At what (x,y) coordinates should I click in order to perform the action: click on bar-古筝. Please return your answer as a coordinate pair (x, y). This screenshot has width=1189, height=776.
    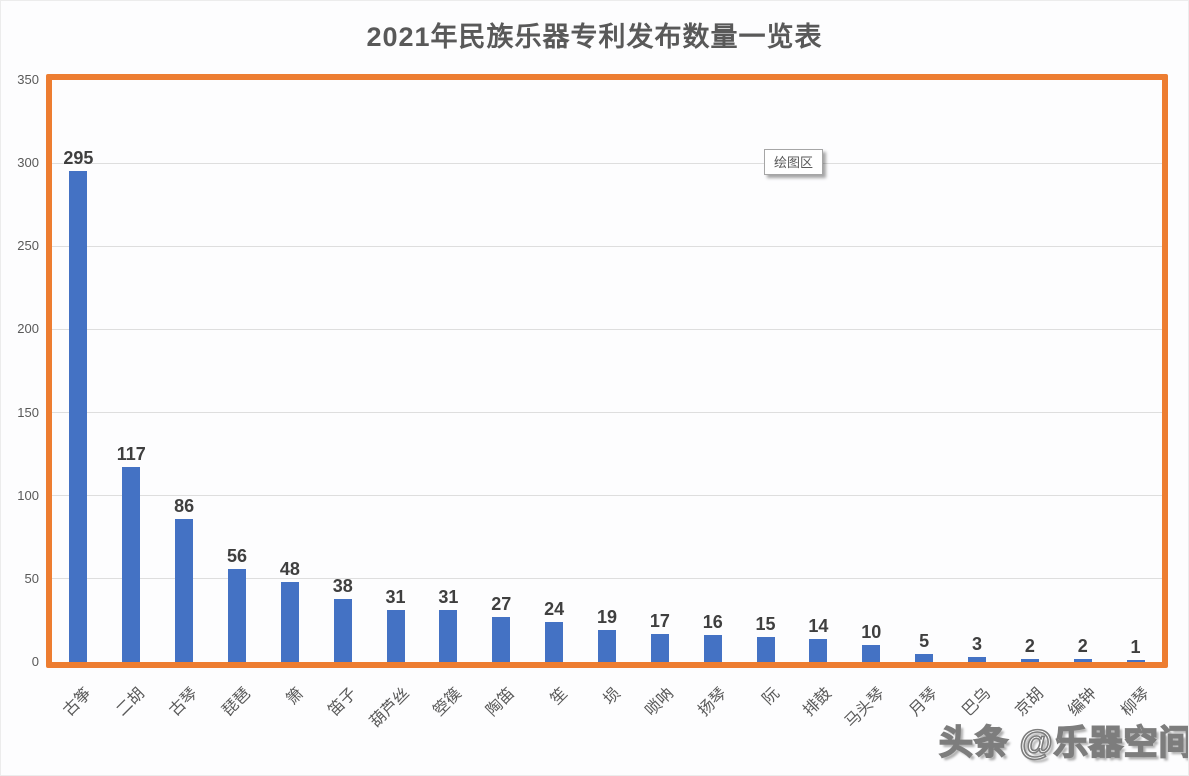
    Looking at the image, I should click on (78, 416).